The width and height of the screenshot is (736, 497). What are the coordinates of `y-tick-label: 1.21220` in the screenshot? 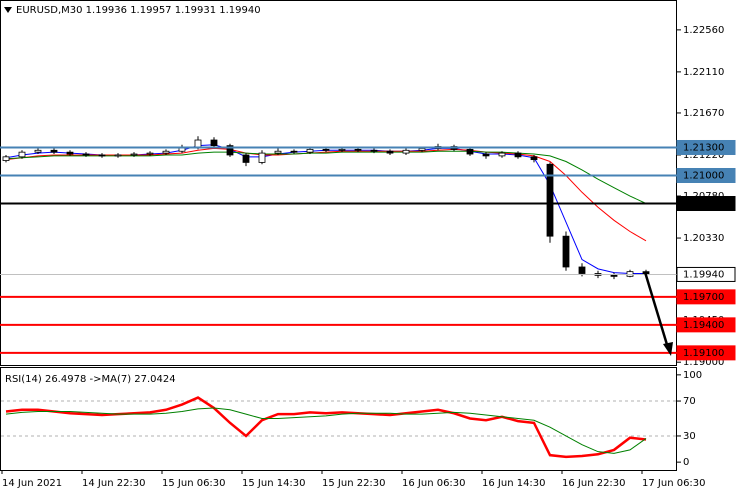 It's located at (703, 155).